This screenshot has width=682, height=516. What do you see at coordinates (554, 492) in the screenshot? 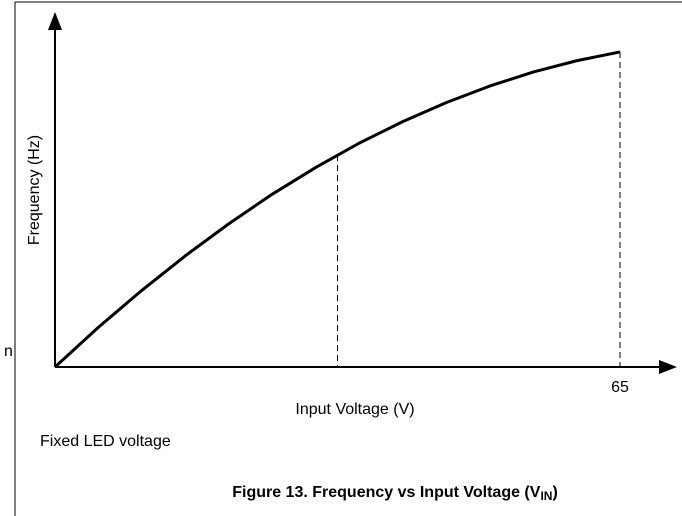
I see `caption-tail: )` at bounding box center [554, 492].